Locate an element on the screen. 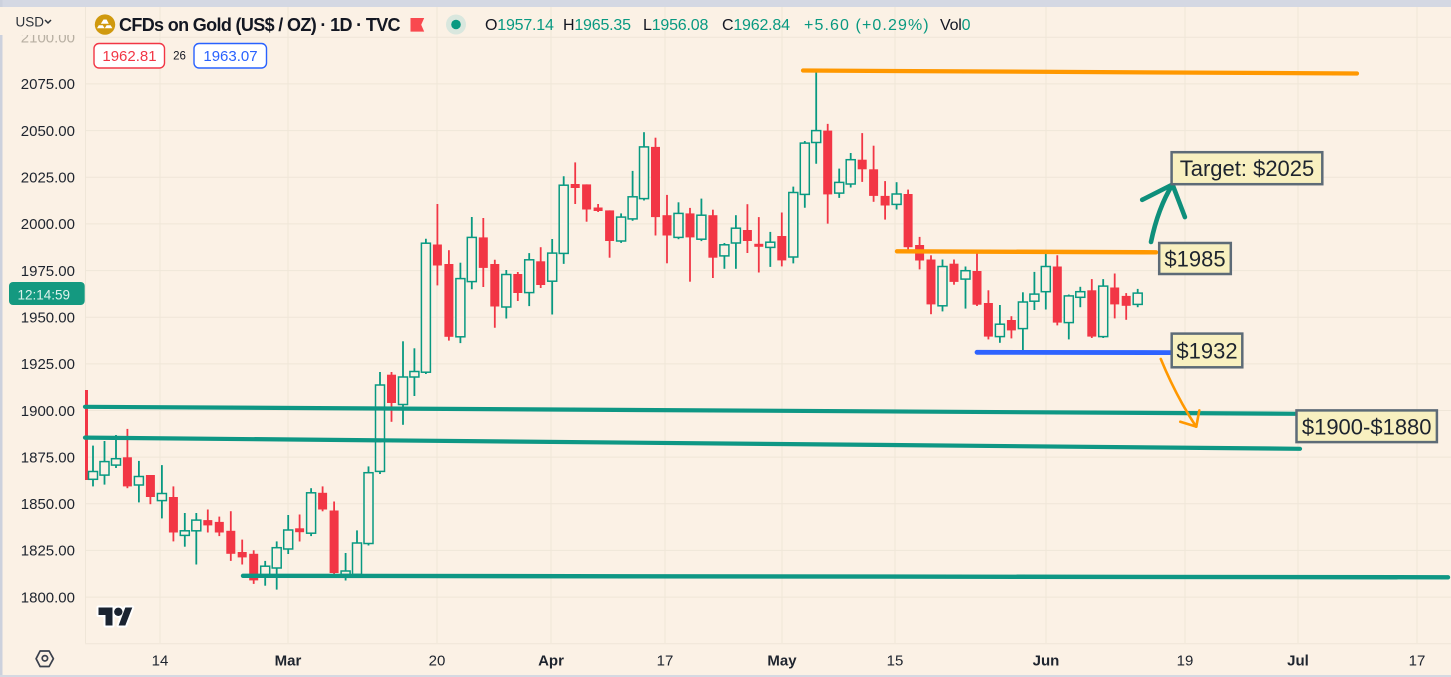  svg-text: May is located at coordinates (782, 661).